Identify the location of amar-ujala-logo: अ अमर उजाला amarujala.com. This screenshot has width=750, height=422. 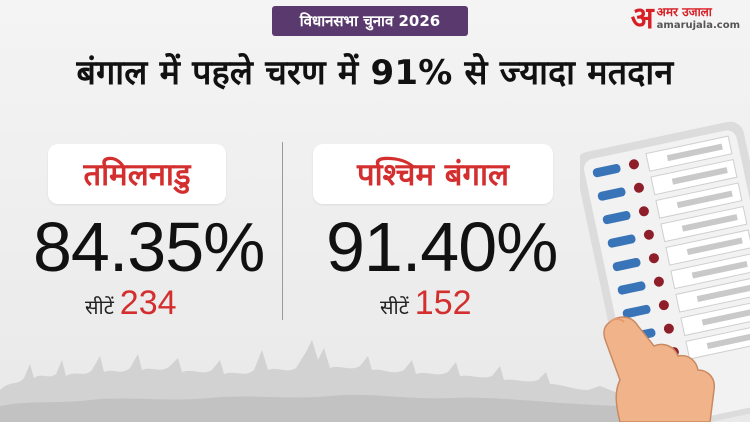
(685, 19).